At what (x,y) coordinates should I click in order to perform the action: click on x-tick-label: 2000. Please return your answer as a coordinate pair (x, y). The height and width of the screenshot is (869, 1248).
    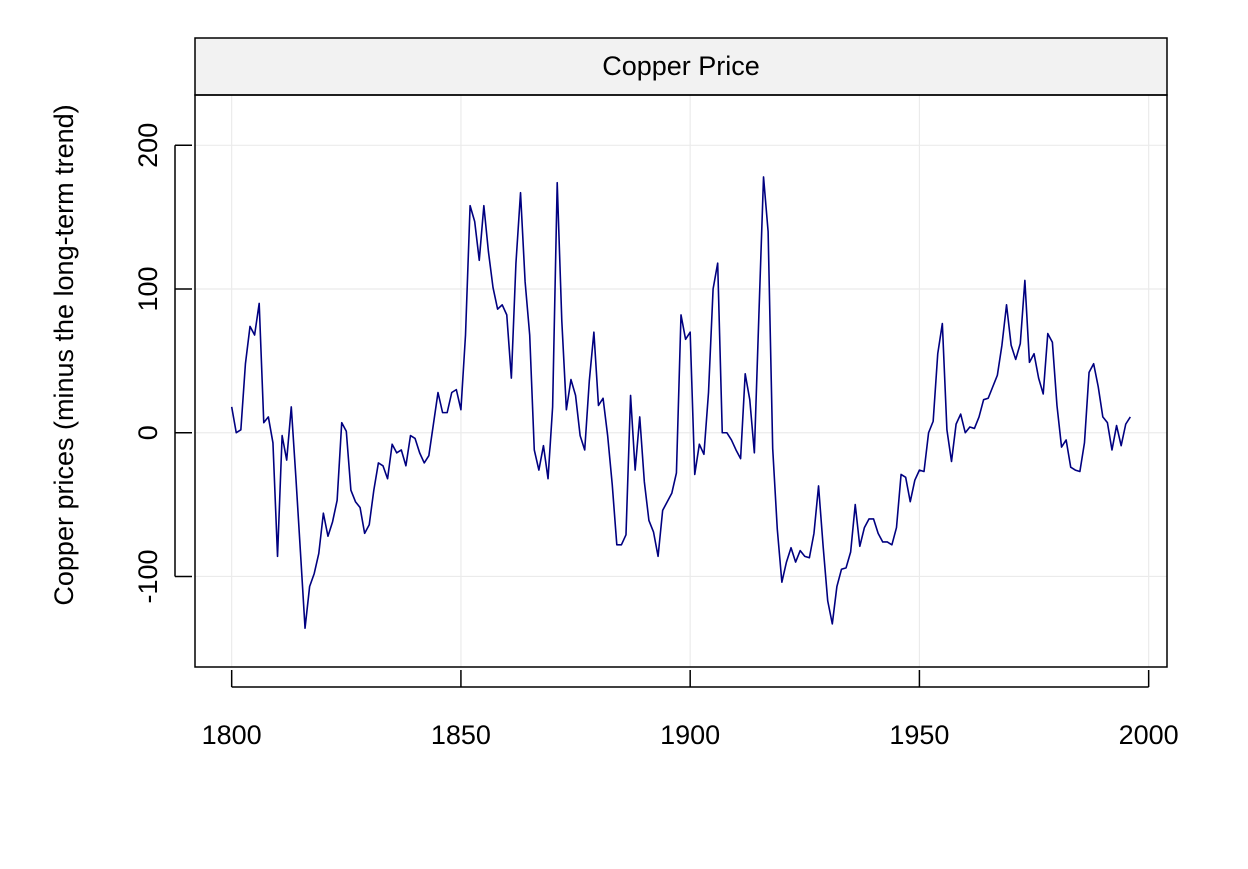
    Looking at the image, I should click on (1149, 735).